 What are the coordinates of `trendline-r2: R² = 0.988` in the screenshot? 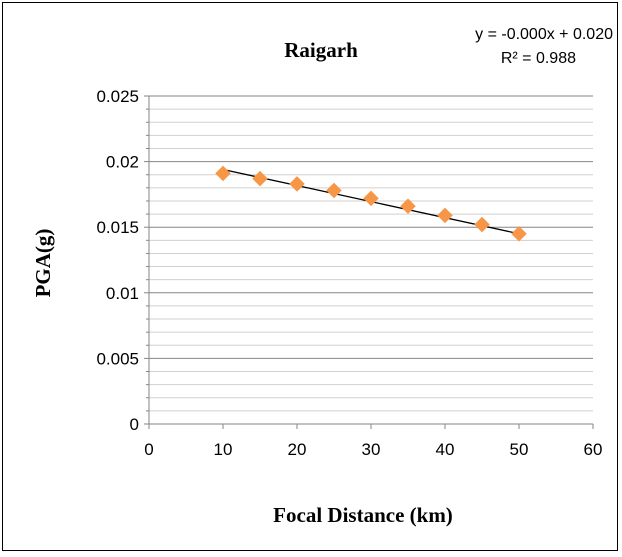 It's located at (538, 58).